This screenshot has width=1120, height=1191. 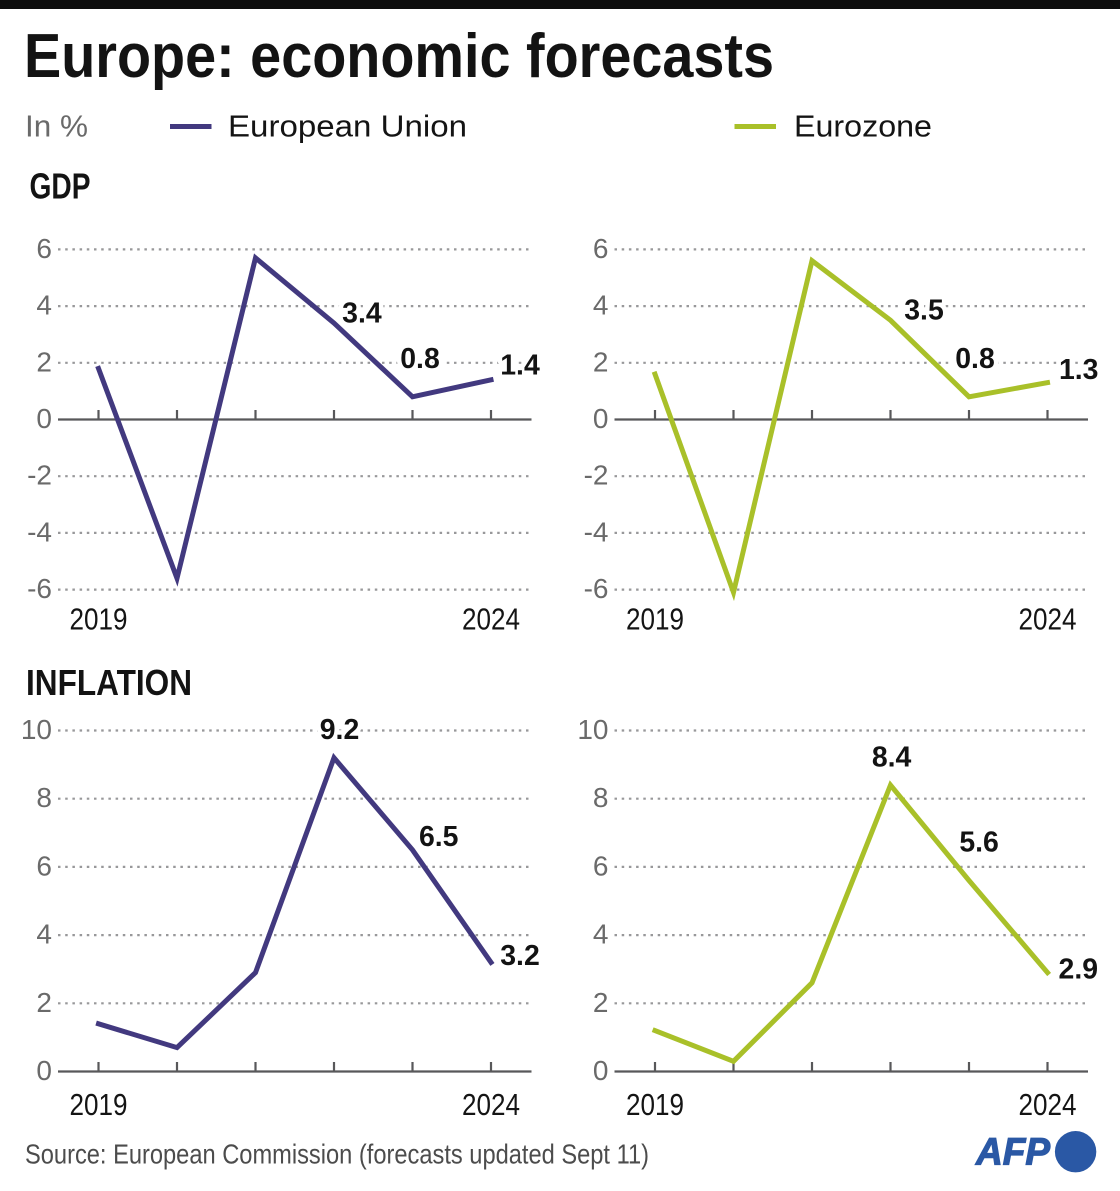 What do you see at coordinates (439, 837) in the screenshot?
I see `svg-text: 6.5` at bounding box center [439, 837].